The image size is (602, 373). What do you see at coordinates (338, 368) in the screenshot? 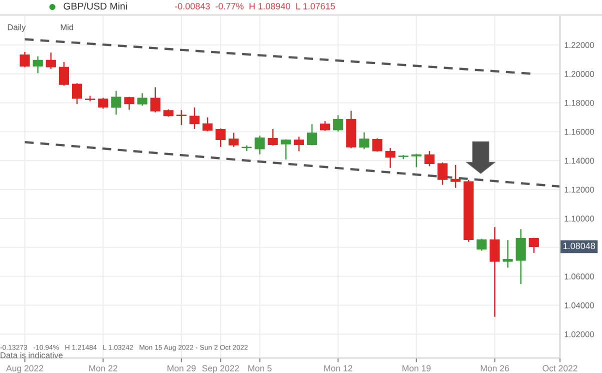
I see `x-tick-label: Mon 12` at bounding box center [338, 368].